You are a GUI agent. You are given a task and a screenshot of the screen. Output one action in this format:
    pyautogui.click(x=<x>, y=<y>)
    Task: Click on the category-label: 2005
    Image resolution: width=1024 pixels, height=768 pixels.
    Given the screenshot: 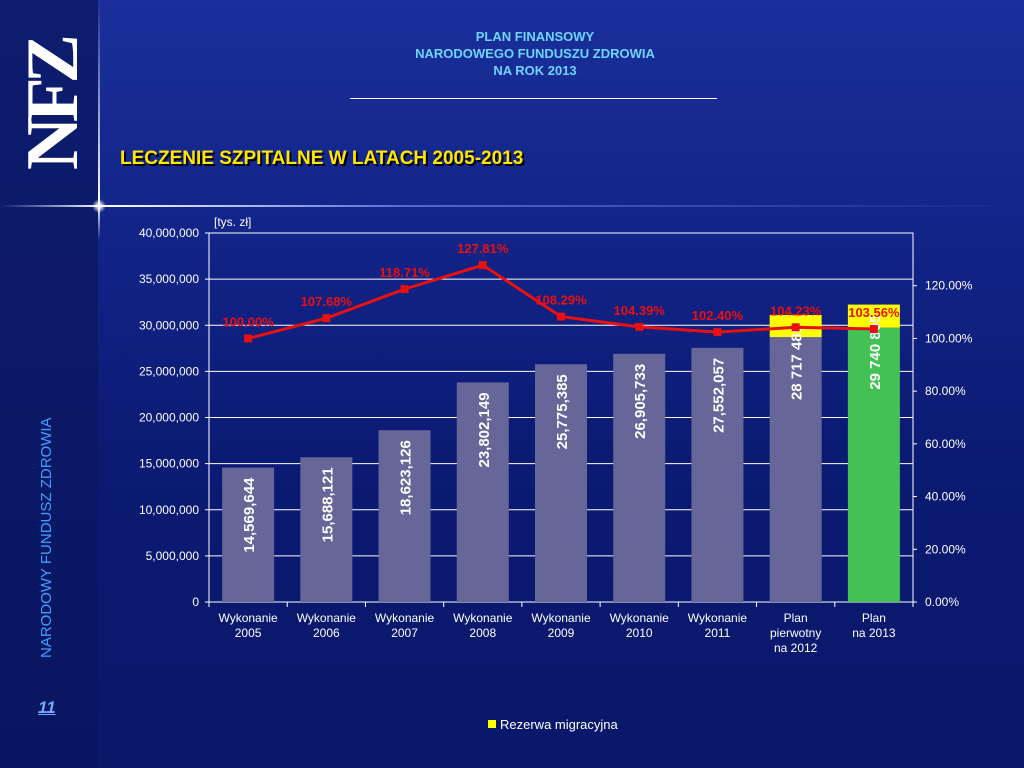 What is the action you would take?
    pyautogui.click(x=248, y=633)
    